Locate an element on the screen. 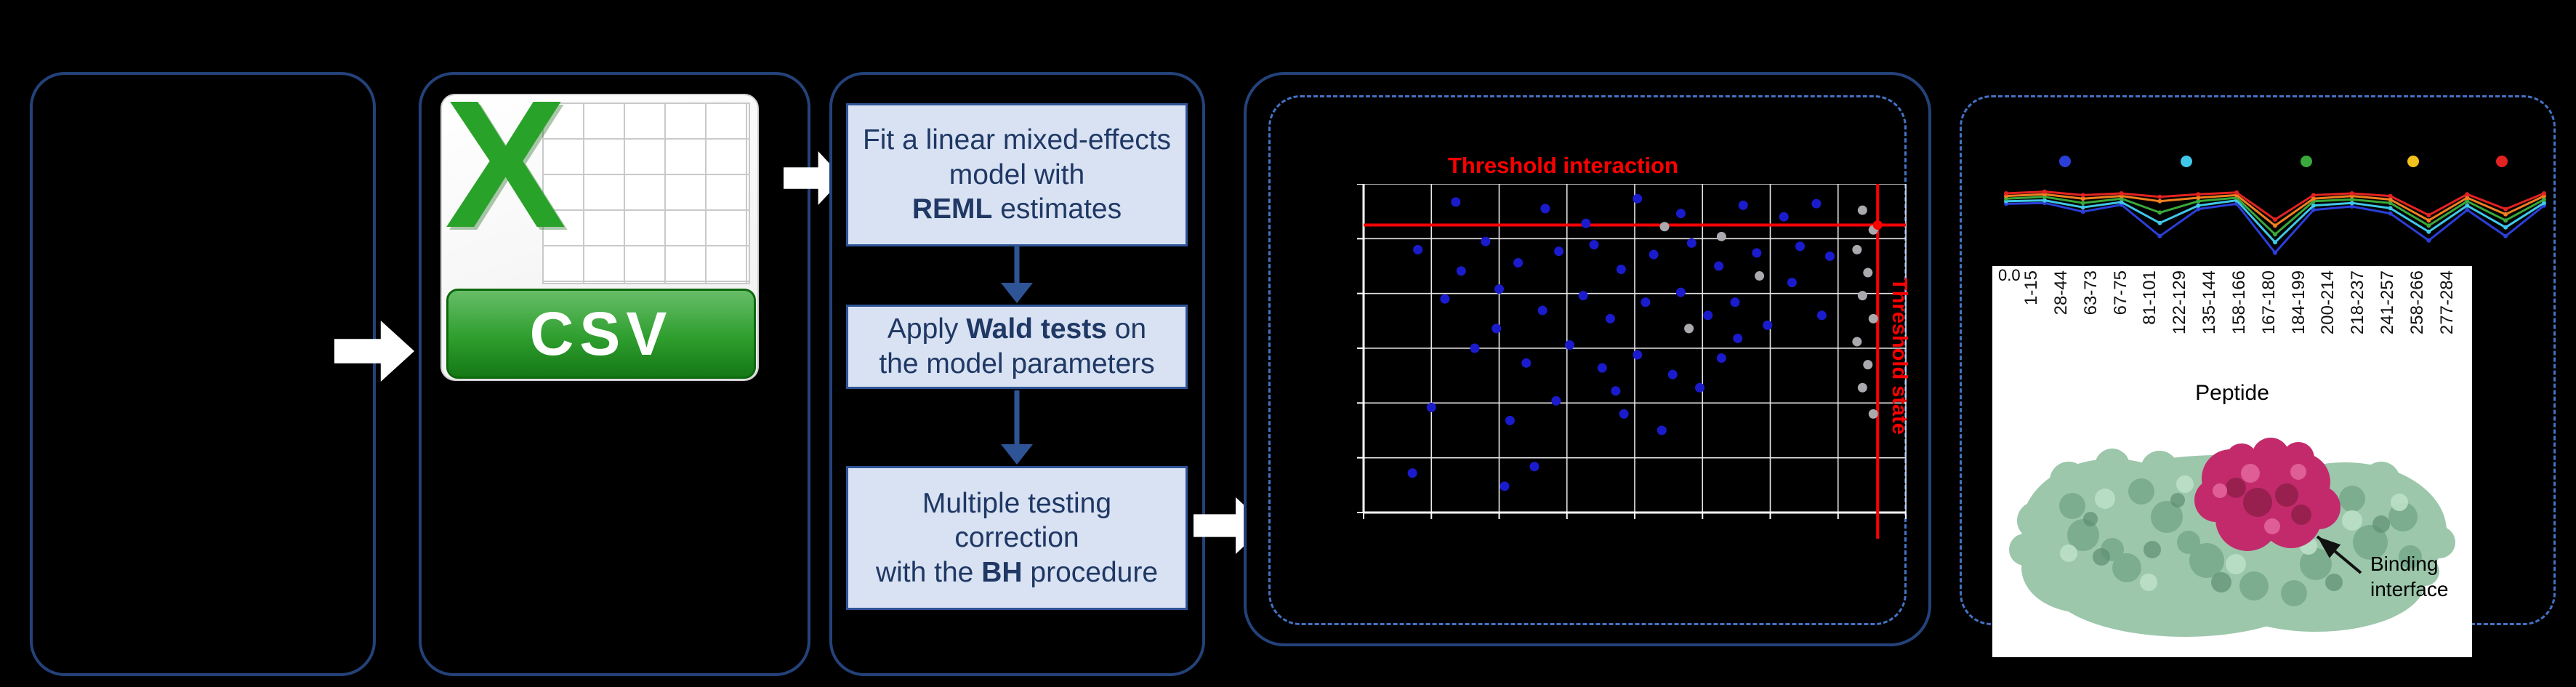  threshold-interaction-label: Threshold interaction is located at coordinates (1563, 165).